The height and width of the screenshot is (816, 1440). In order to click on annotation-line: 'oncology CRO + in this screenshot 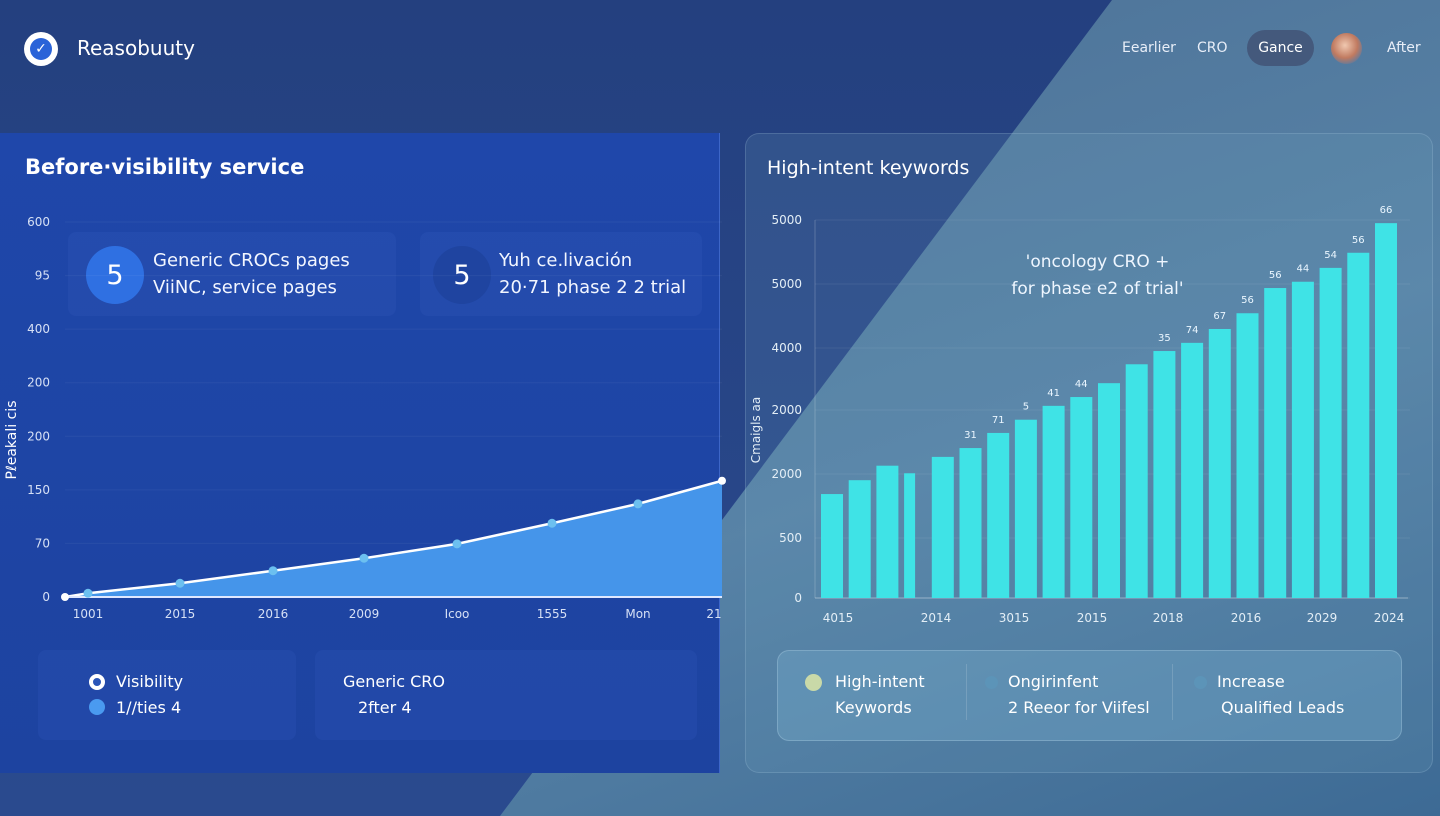, I will do `click(1097, 262)`.